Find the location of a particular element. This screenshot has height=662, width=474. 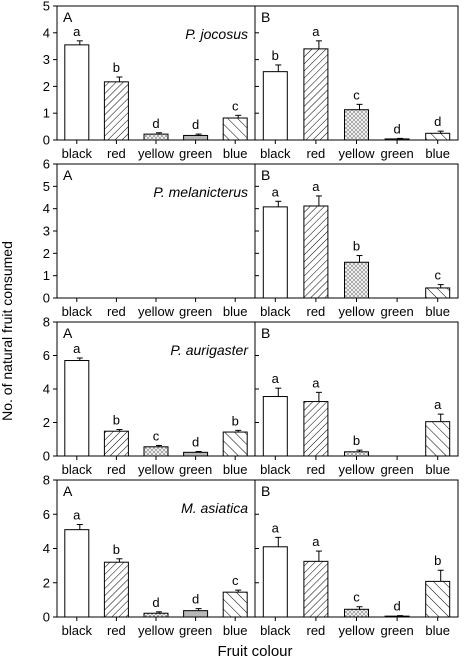

y-tick-label: 5 is located at coordinates (46, 186).